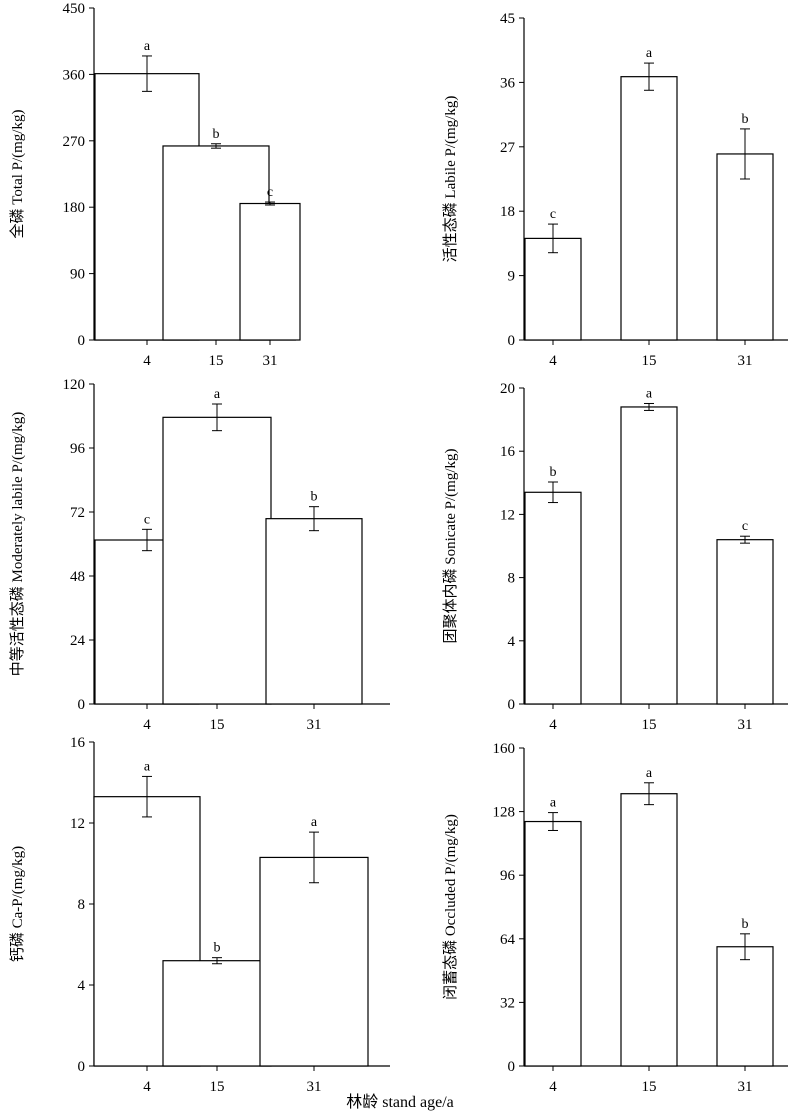  Describe the element at coordinates (508, 148) in the screenshot. I see `y-tick-label: 27` at that location.